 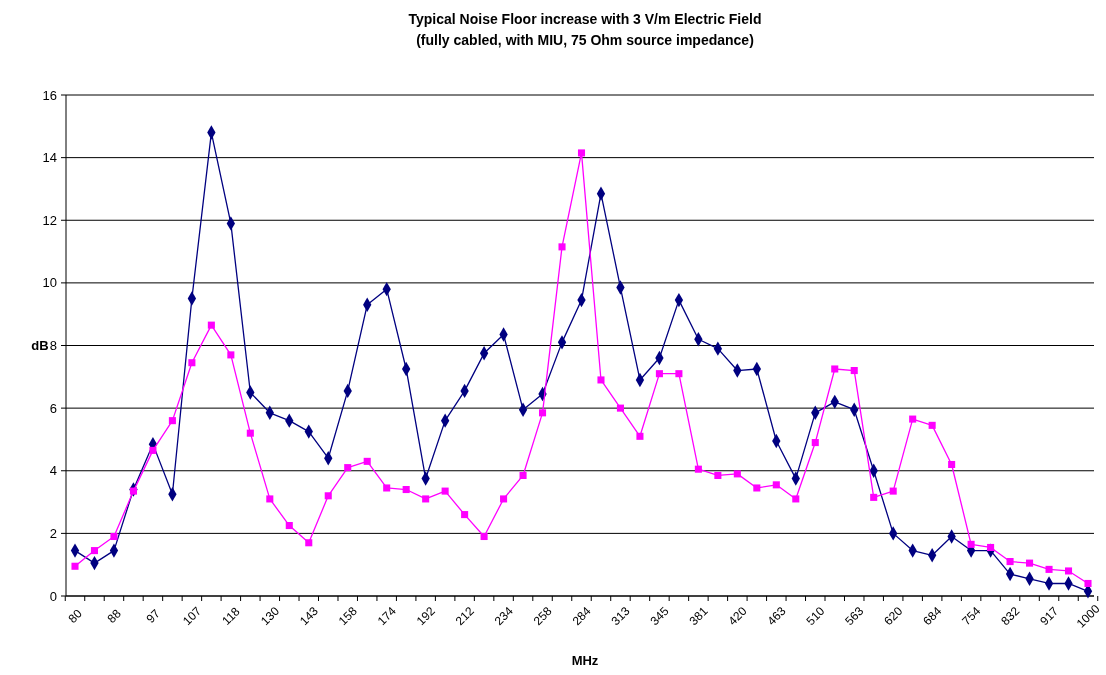 I want to click on x-tick-label: 563, so click(x=854, y=616).